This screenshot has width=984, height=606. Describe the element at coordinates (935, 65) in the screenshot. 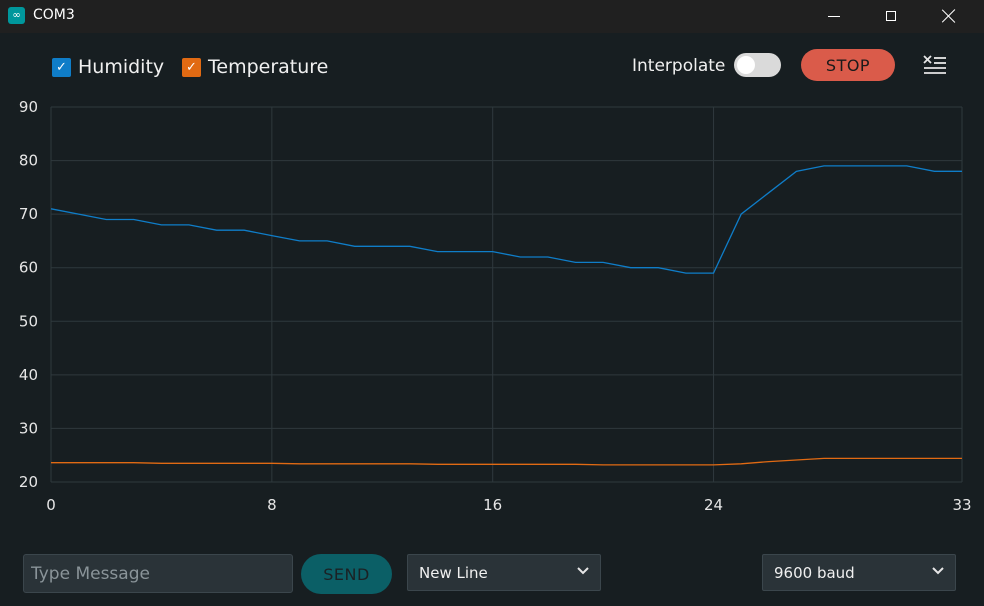

I see `clear-list-icon` at that location.